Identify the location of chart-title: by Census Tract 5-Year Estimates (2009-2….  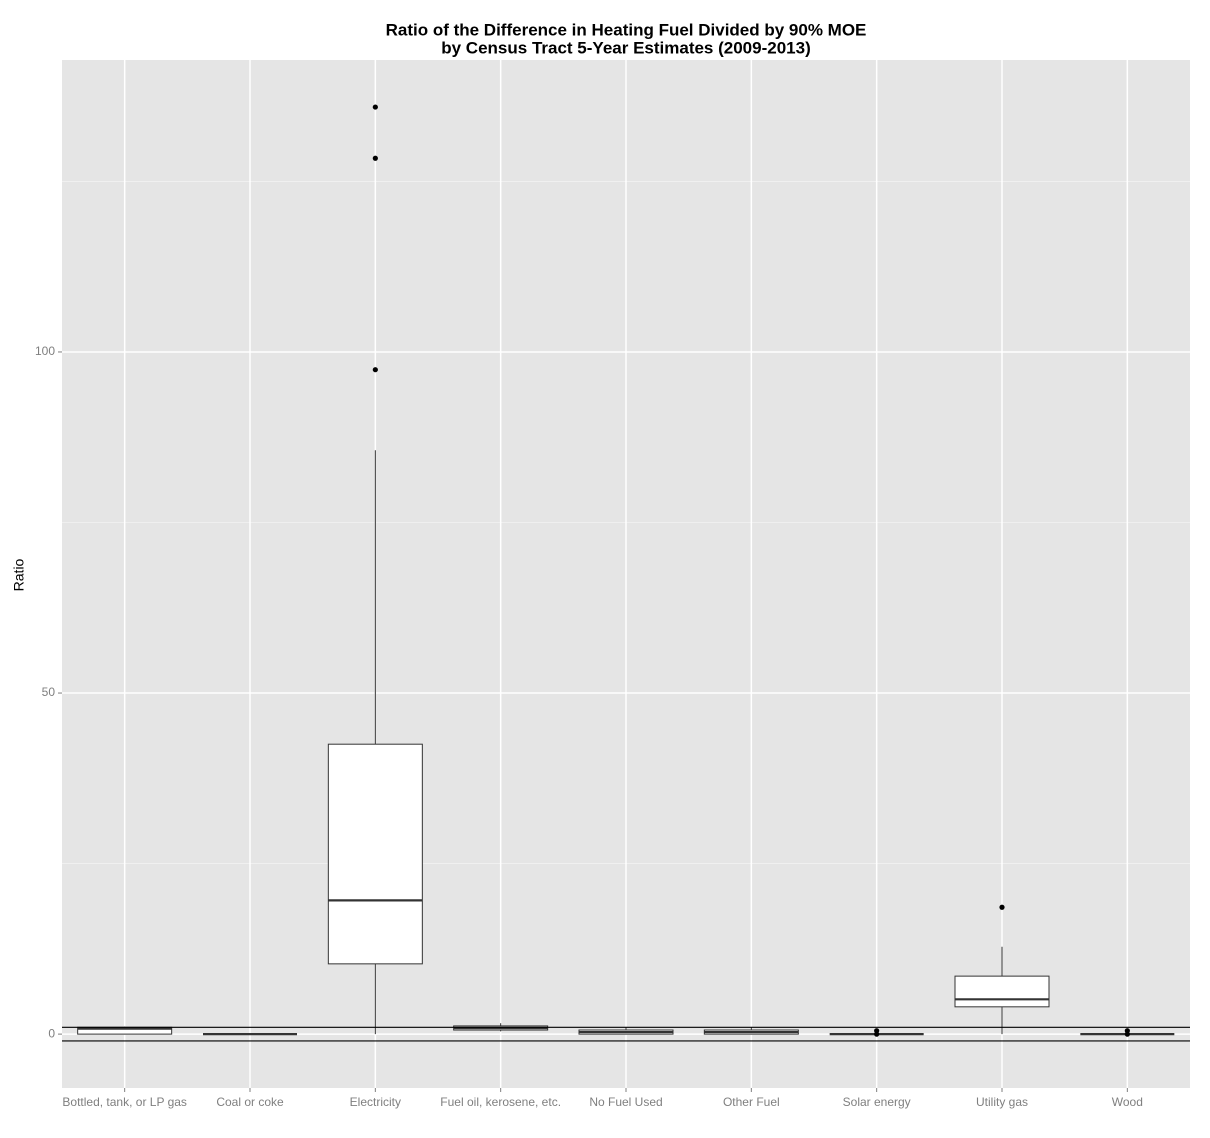
(625, 47).